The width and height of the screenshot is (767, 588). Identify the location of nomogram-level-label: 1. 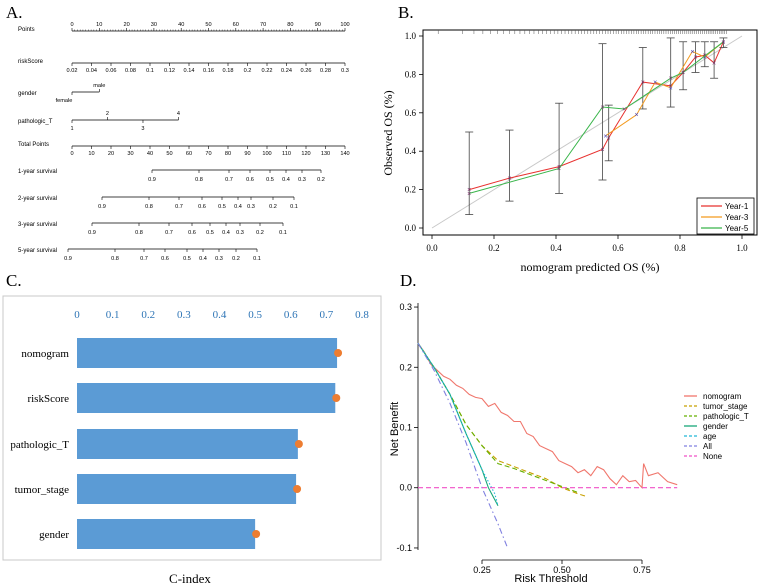
(71, 129).